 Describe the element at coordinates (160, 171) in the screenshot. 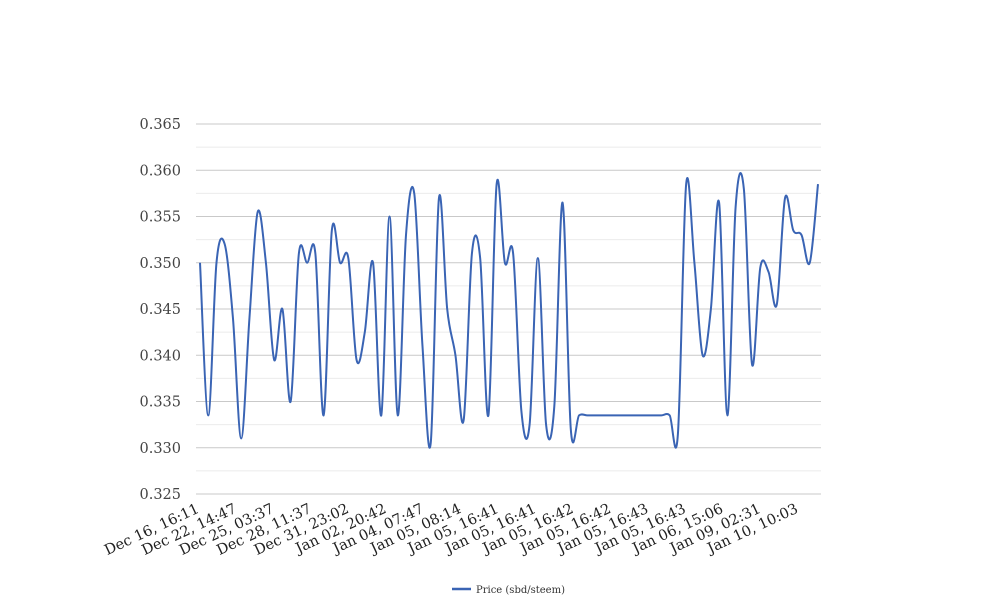

I see `y-tick-label: 0.360` at that location.